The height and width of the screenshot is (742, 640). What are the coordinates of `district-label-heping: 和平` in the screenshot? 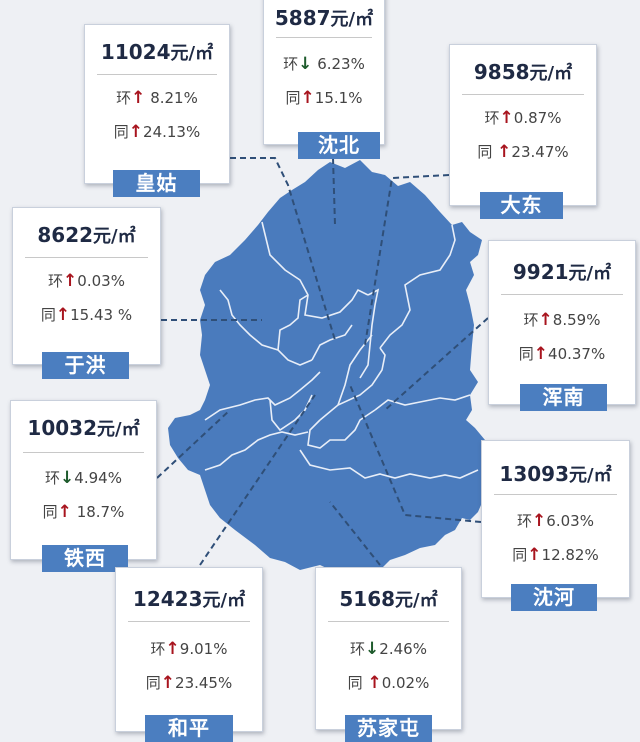 It's located at (189, 728).